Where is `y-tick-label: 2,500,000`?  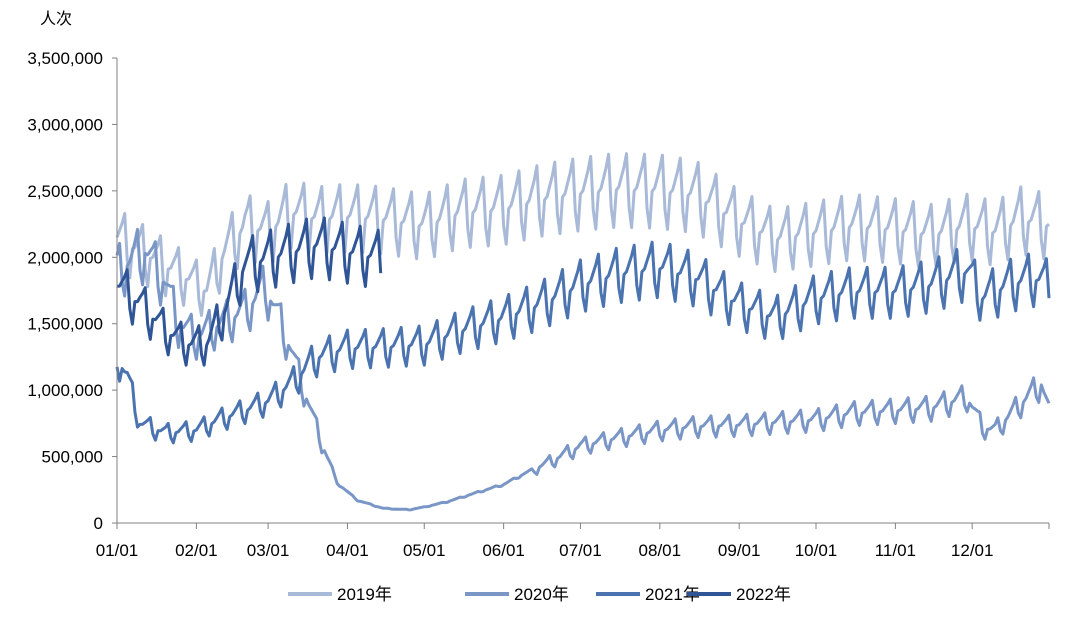 y-tick-label: 2,500,000 is located at coordinates (65, 191).